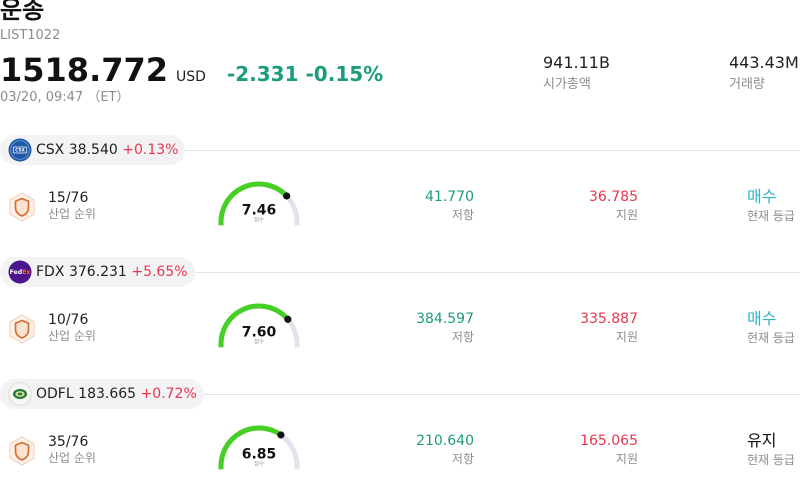 This screenshot has height=488, width=800. Describe the element at coordinates (449, 197) in the screenshot. I see `resistance-value: 41.770` at that location.